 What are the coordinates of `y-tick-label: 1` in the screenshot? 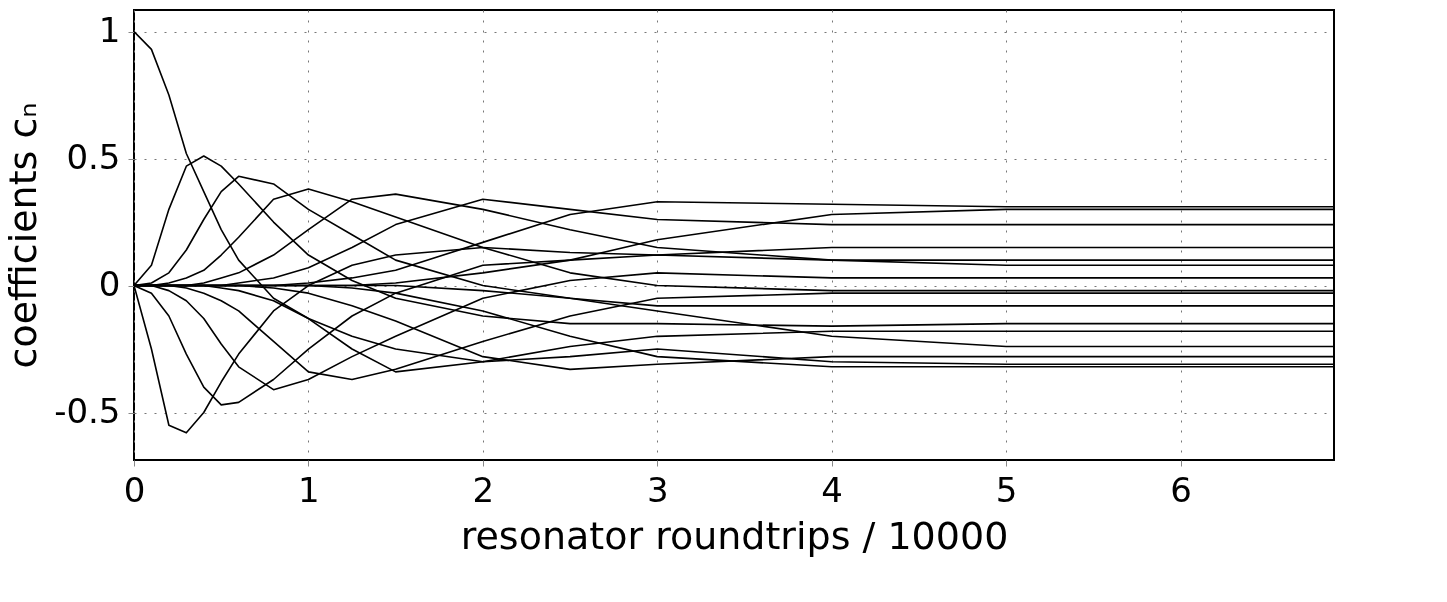 It's located at (109, 30).